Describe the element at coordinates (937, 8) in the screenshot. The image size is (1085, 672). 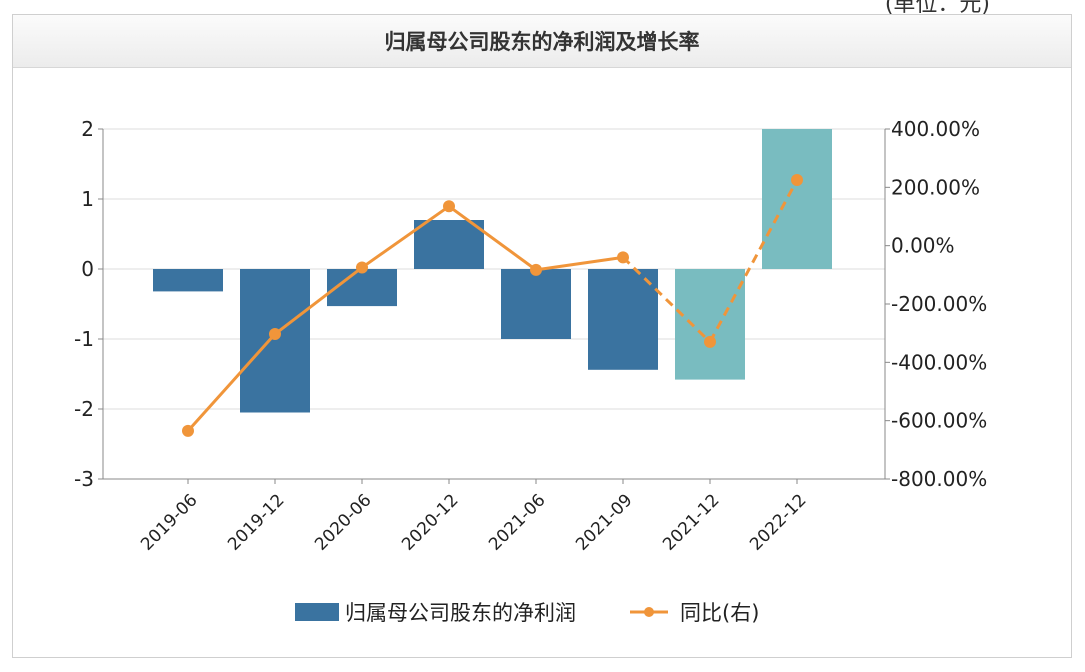
I see `unit-label: (单位：元)` at that location.